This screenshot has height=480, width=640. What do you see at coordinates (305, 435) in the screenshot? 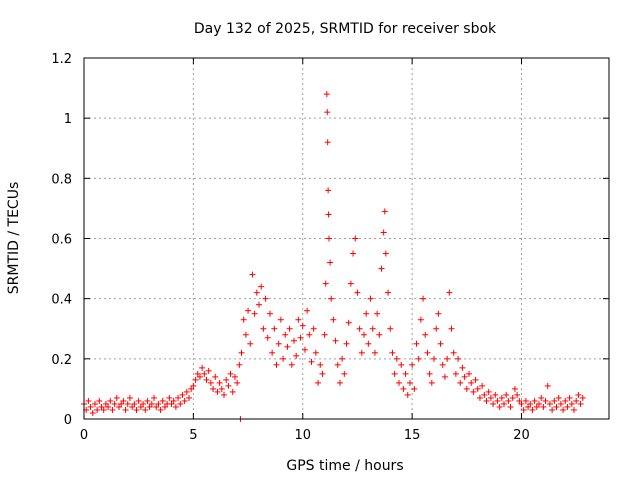
I see `x-tick-labels: 0 5 10 15 20` at bounding box center [305, 435].